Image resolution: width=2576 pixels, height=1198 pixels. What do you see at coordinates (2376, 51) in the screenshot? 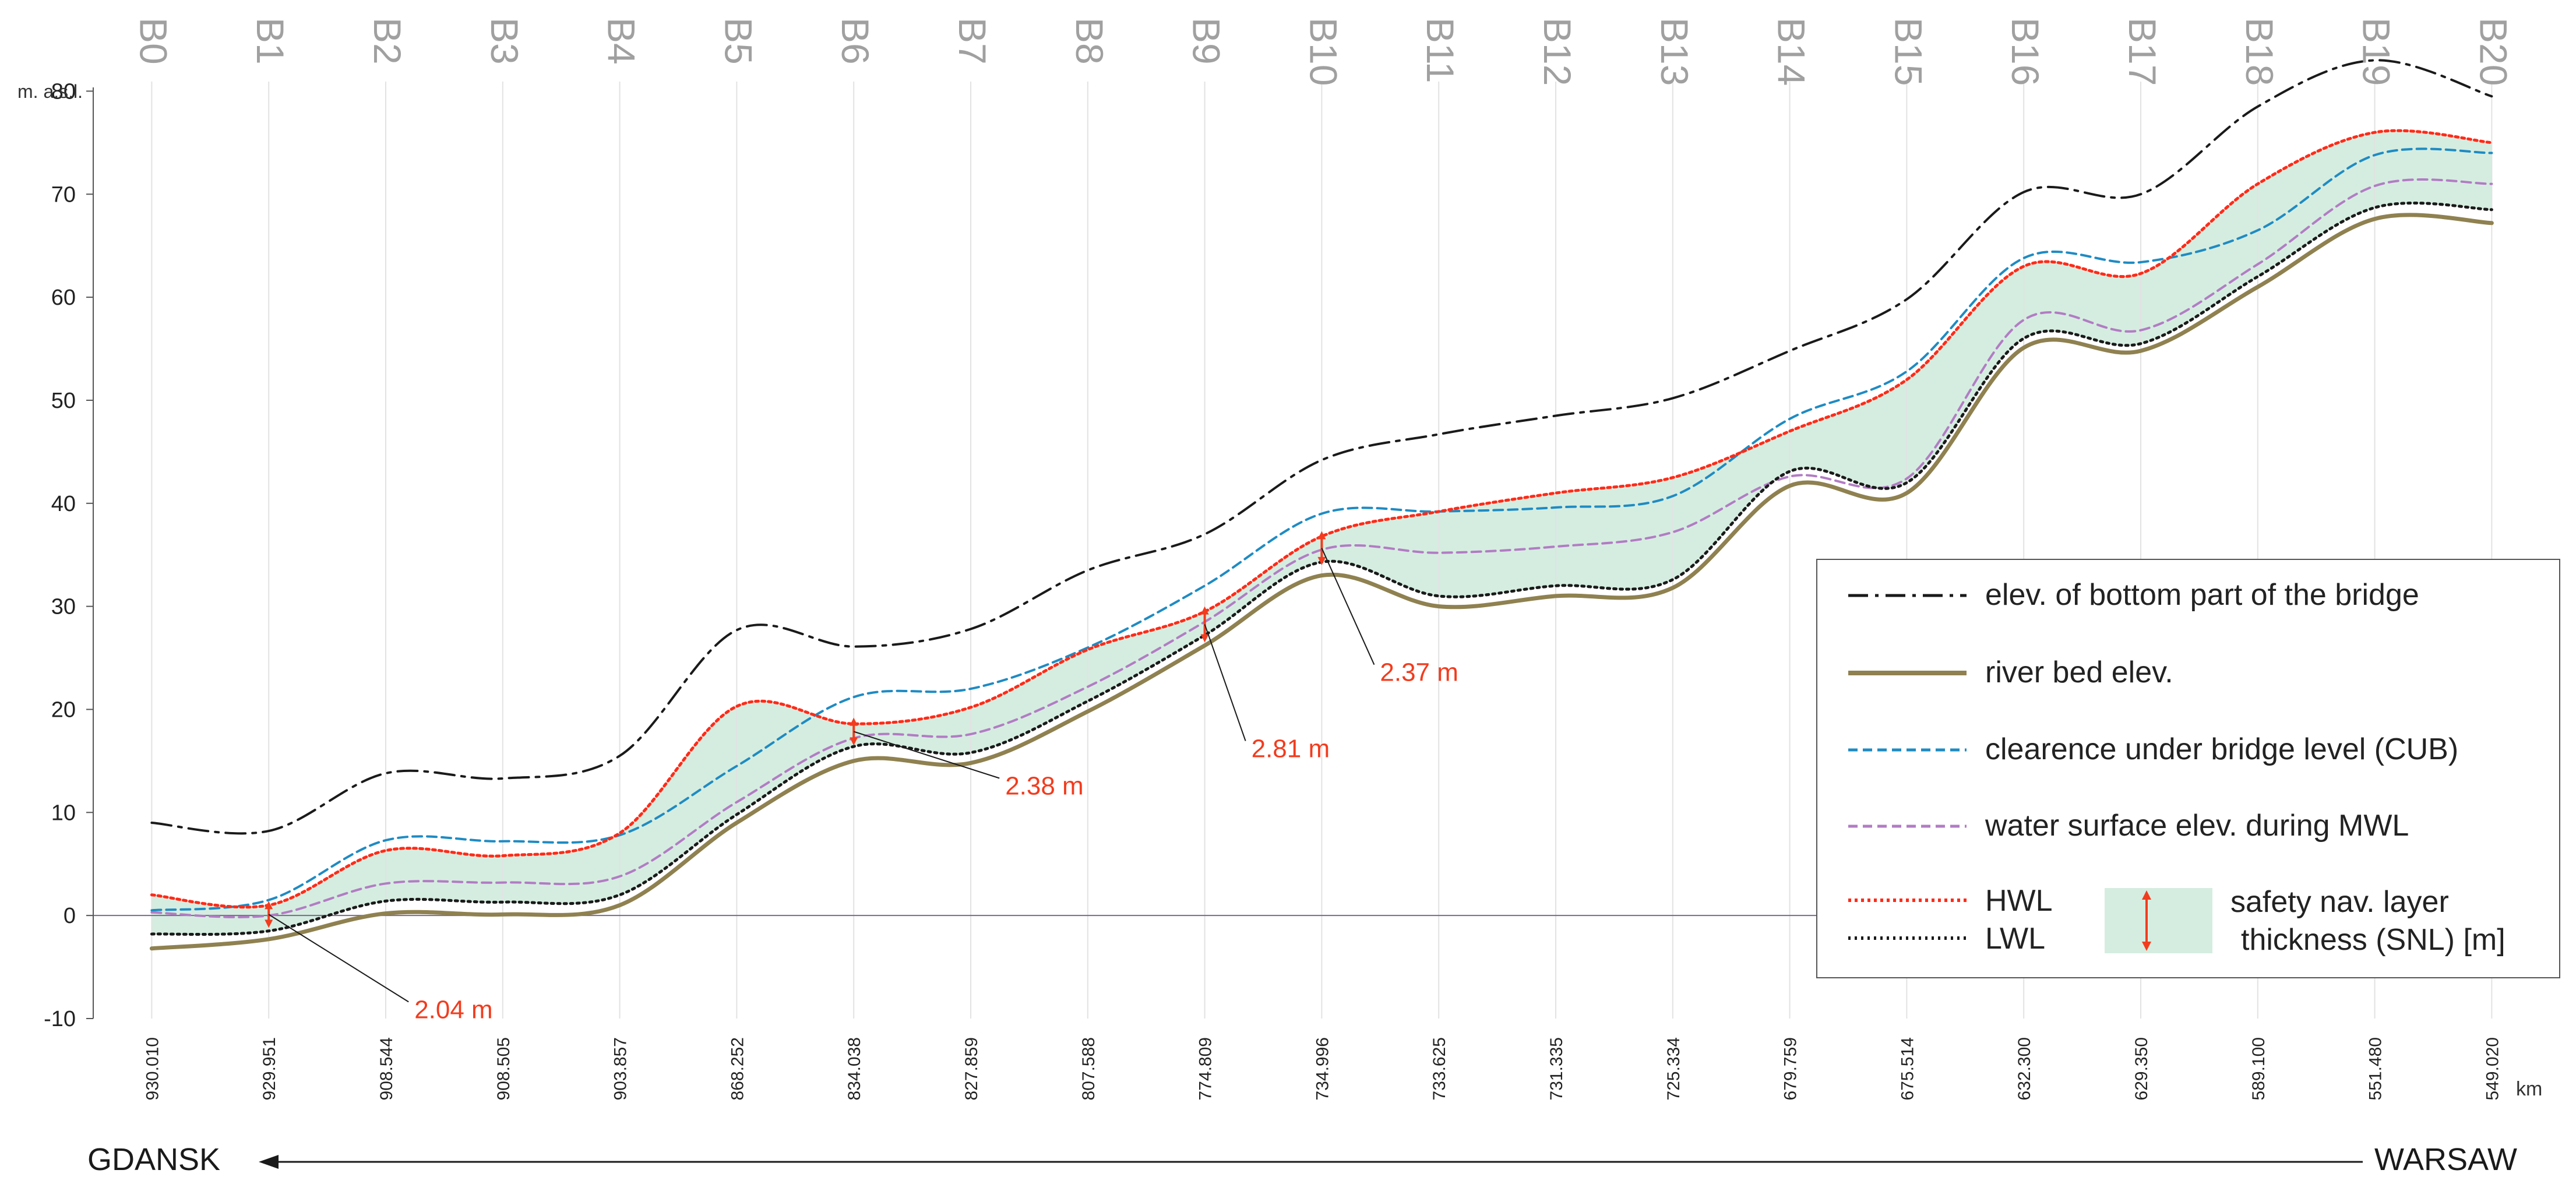
I see `bridge-label-B19: B19` at bounding box center [2376, 51].